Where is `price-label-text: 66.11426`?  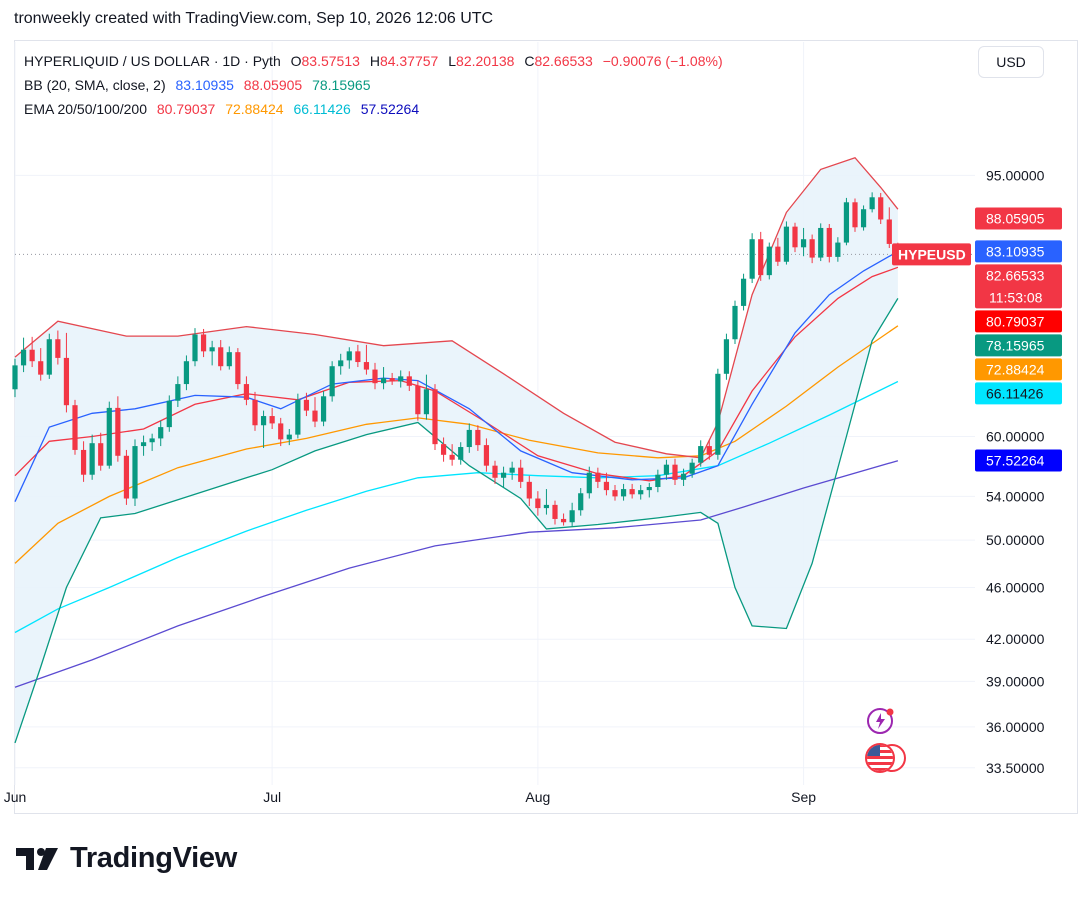
price-label-text: 66.11426 is located at coordinates (1015, 393).